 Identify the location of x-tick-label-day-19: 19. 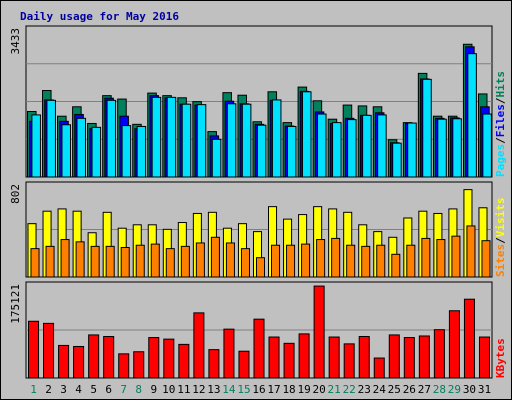
(303, 389).